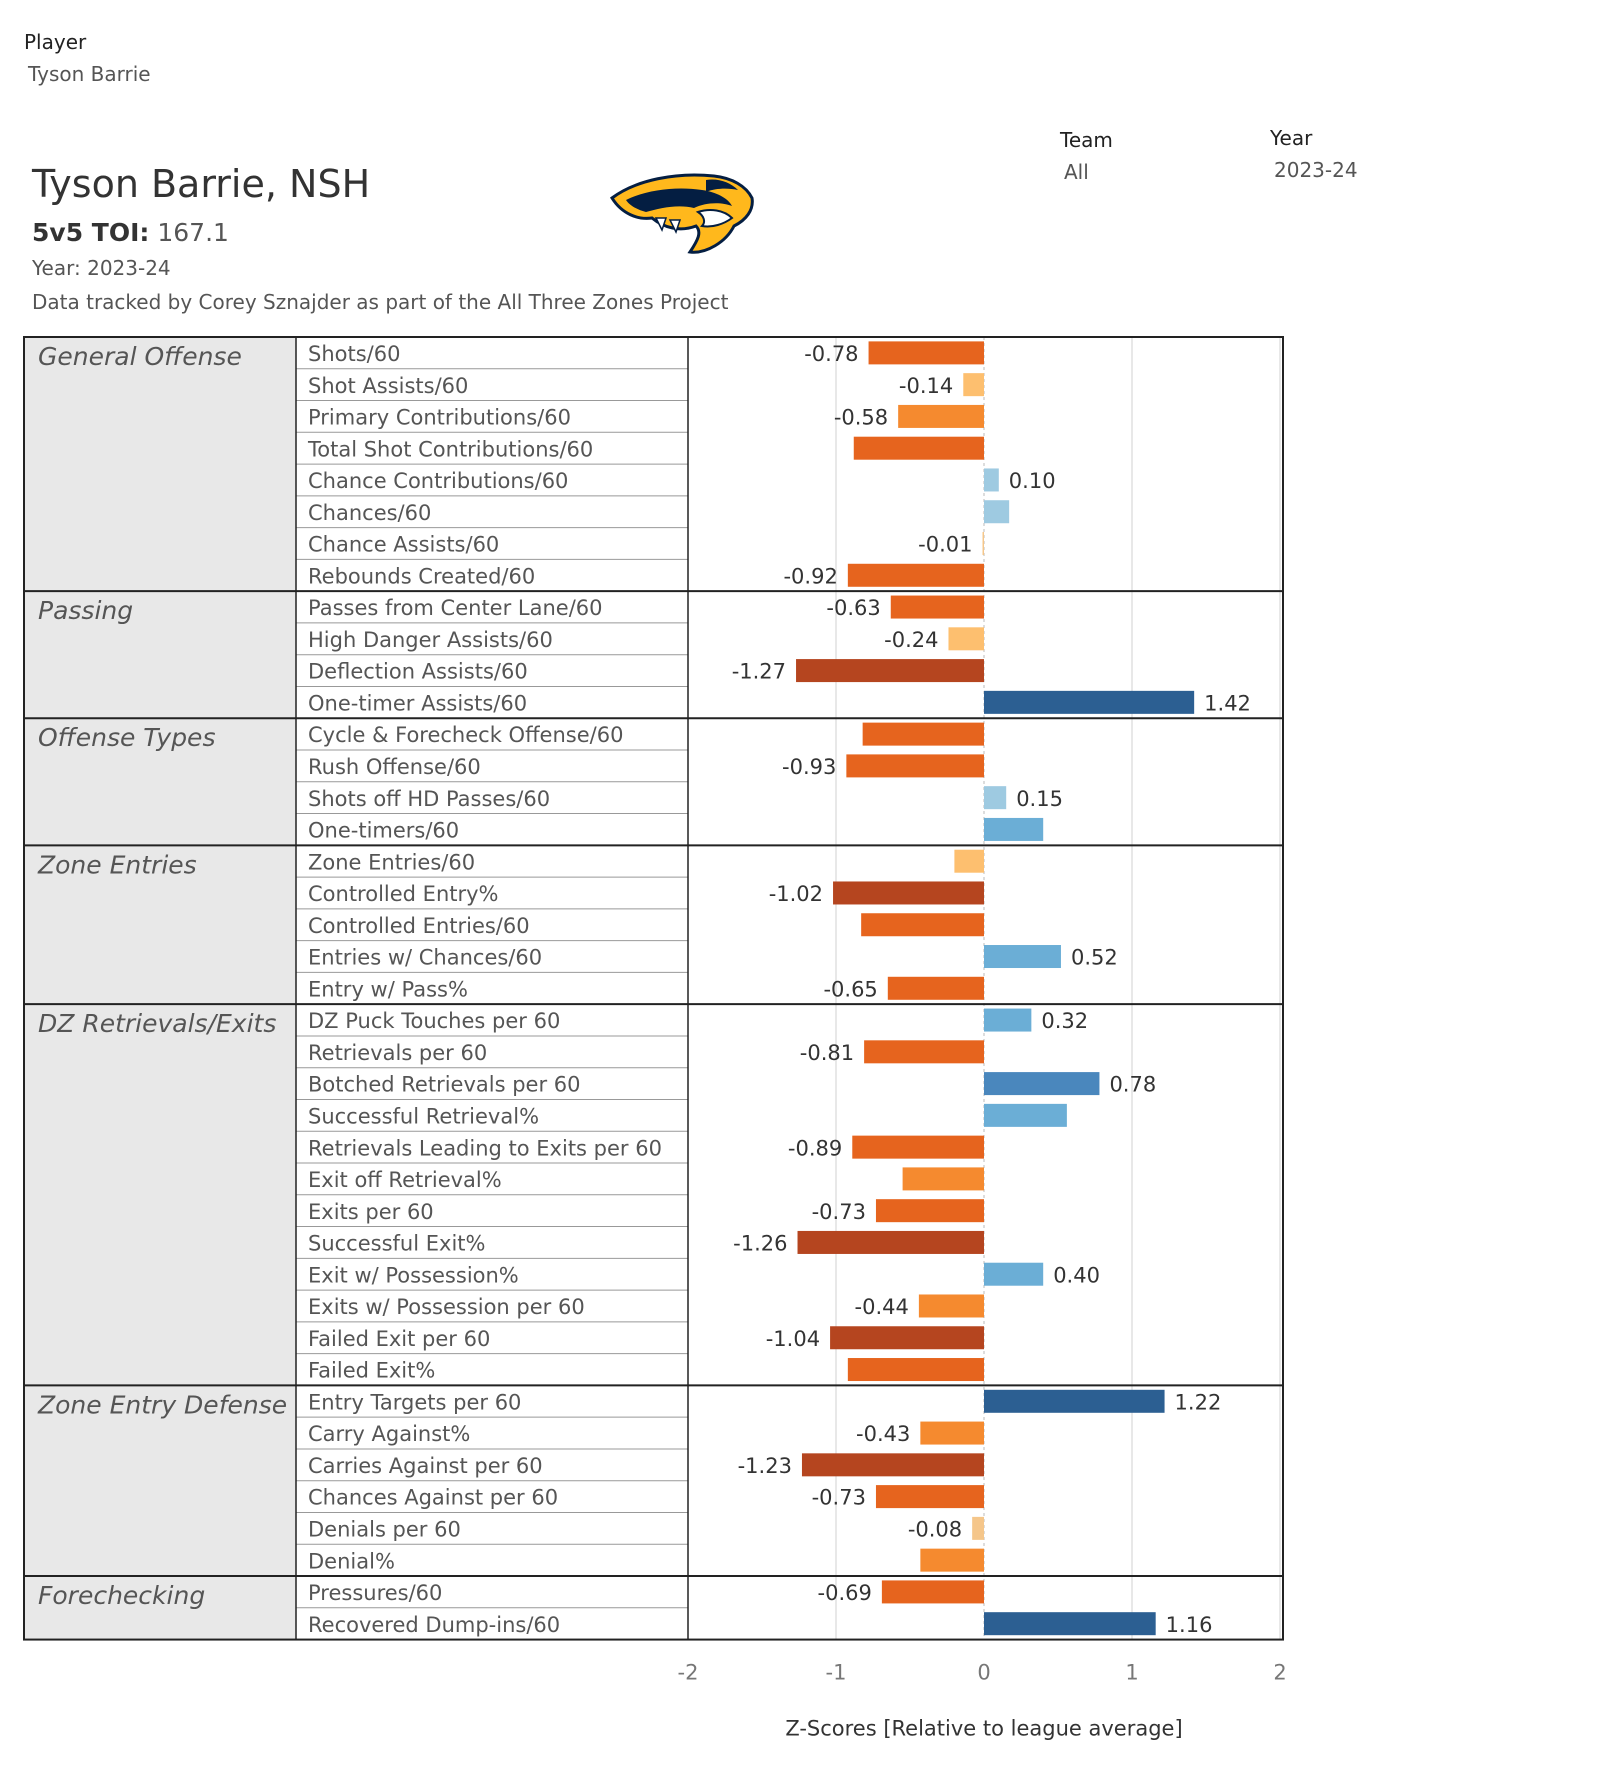 The width and height of the screenshot is (1598, 1784). Describe the element at coordinates (162, 1404) in the screenshot. I see `section-label: Zone Entry Defense` at that location.